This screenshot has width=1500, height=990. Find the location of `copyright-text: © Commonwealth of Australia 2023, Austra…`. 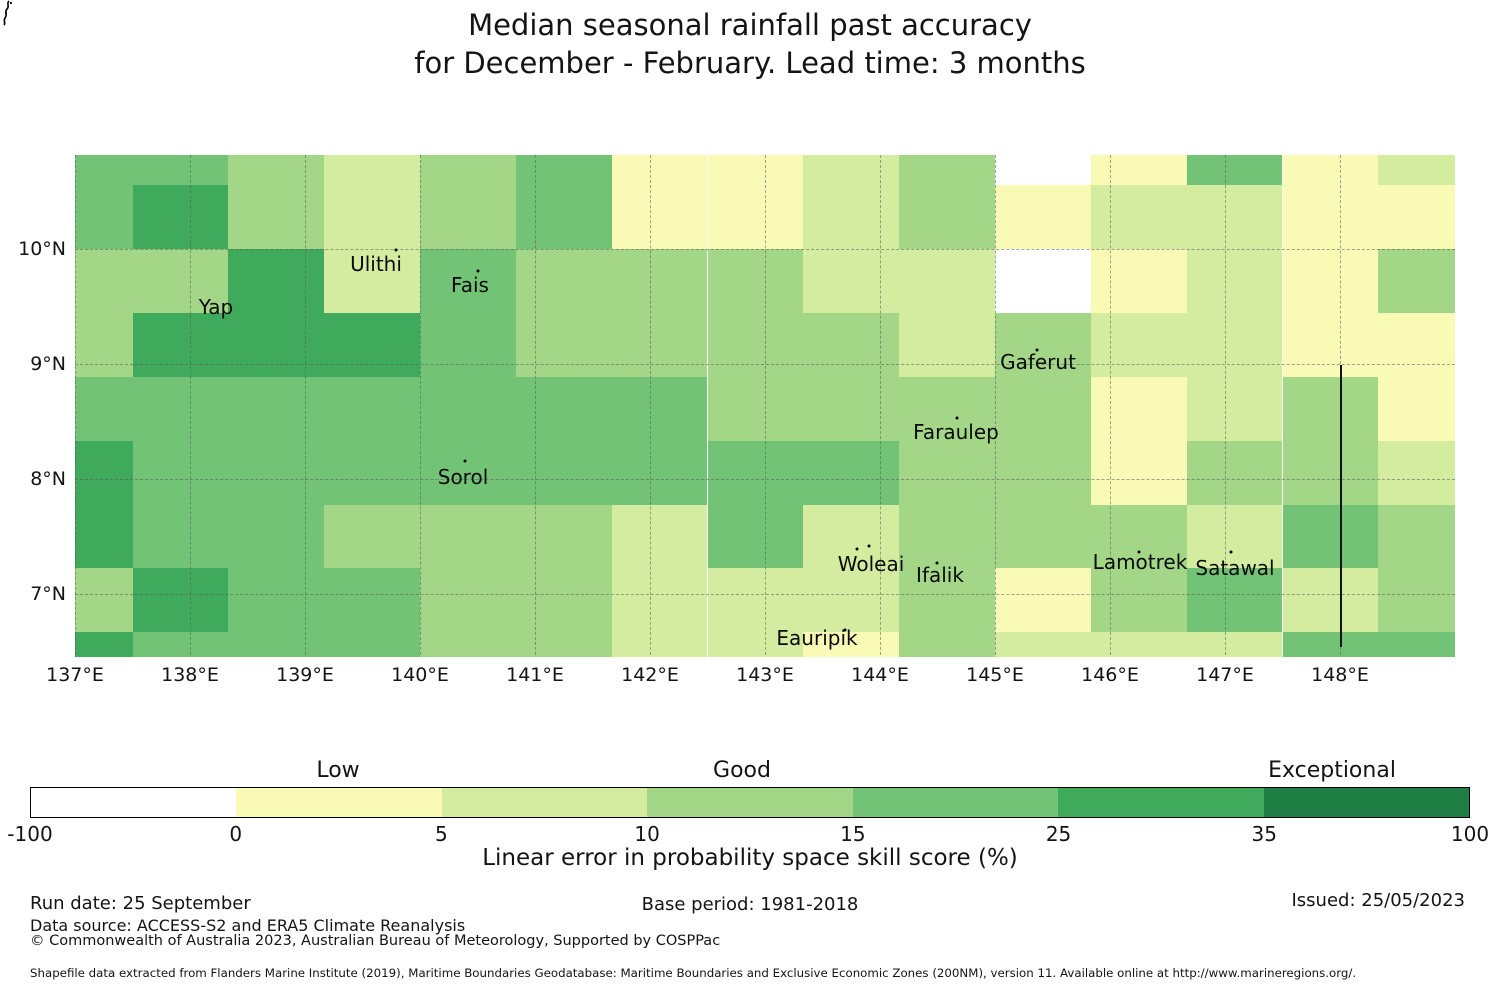

copyright-text: © Commonwealth of Australia 2023, Austra… is located at coordinates (375, 941).